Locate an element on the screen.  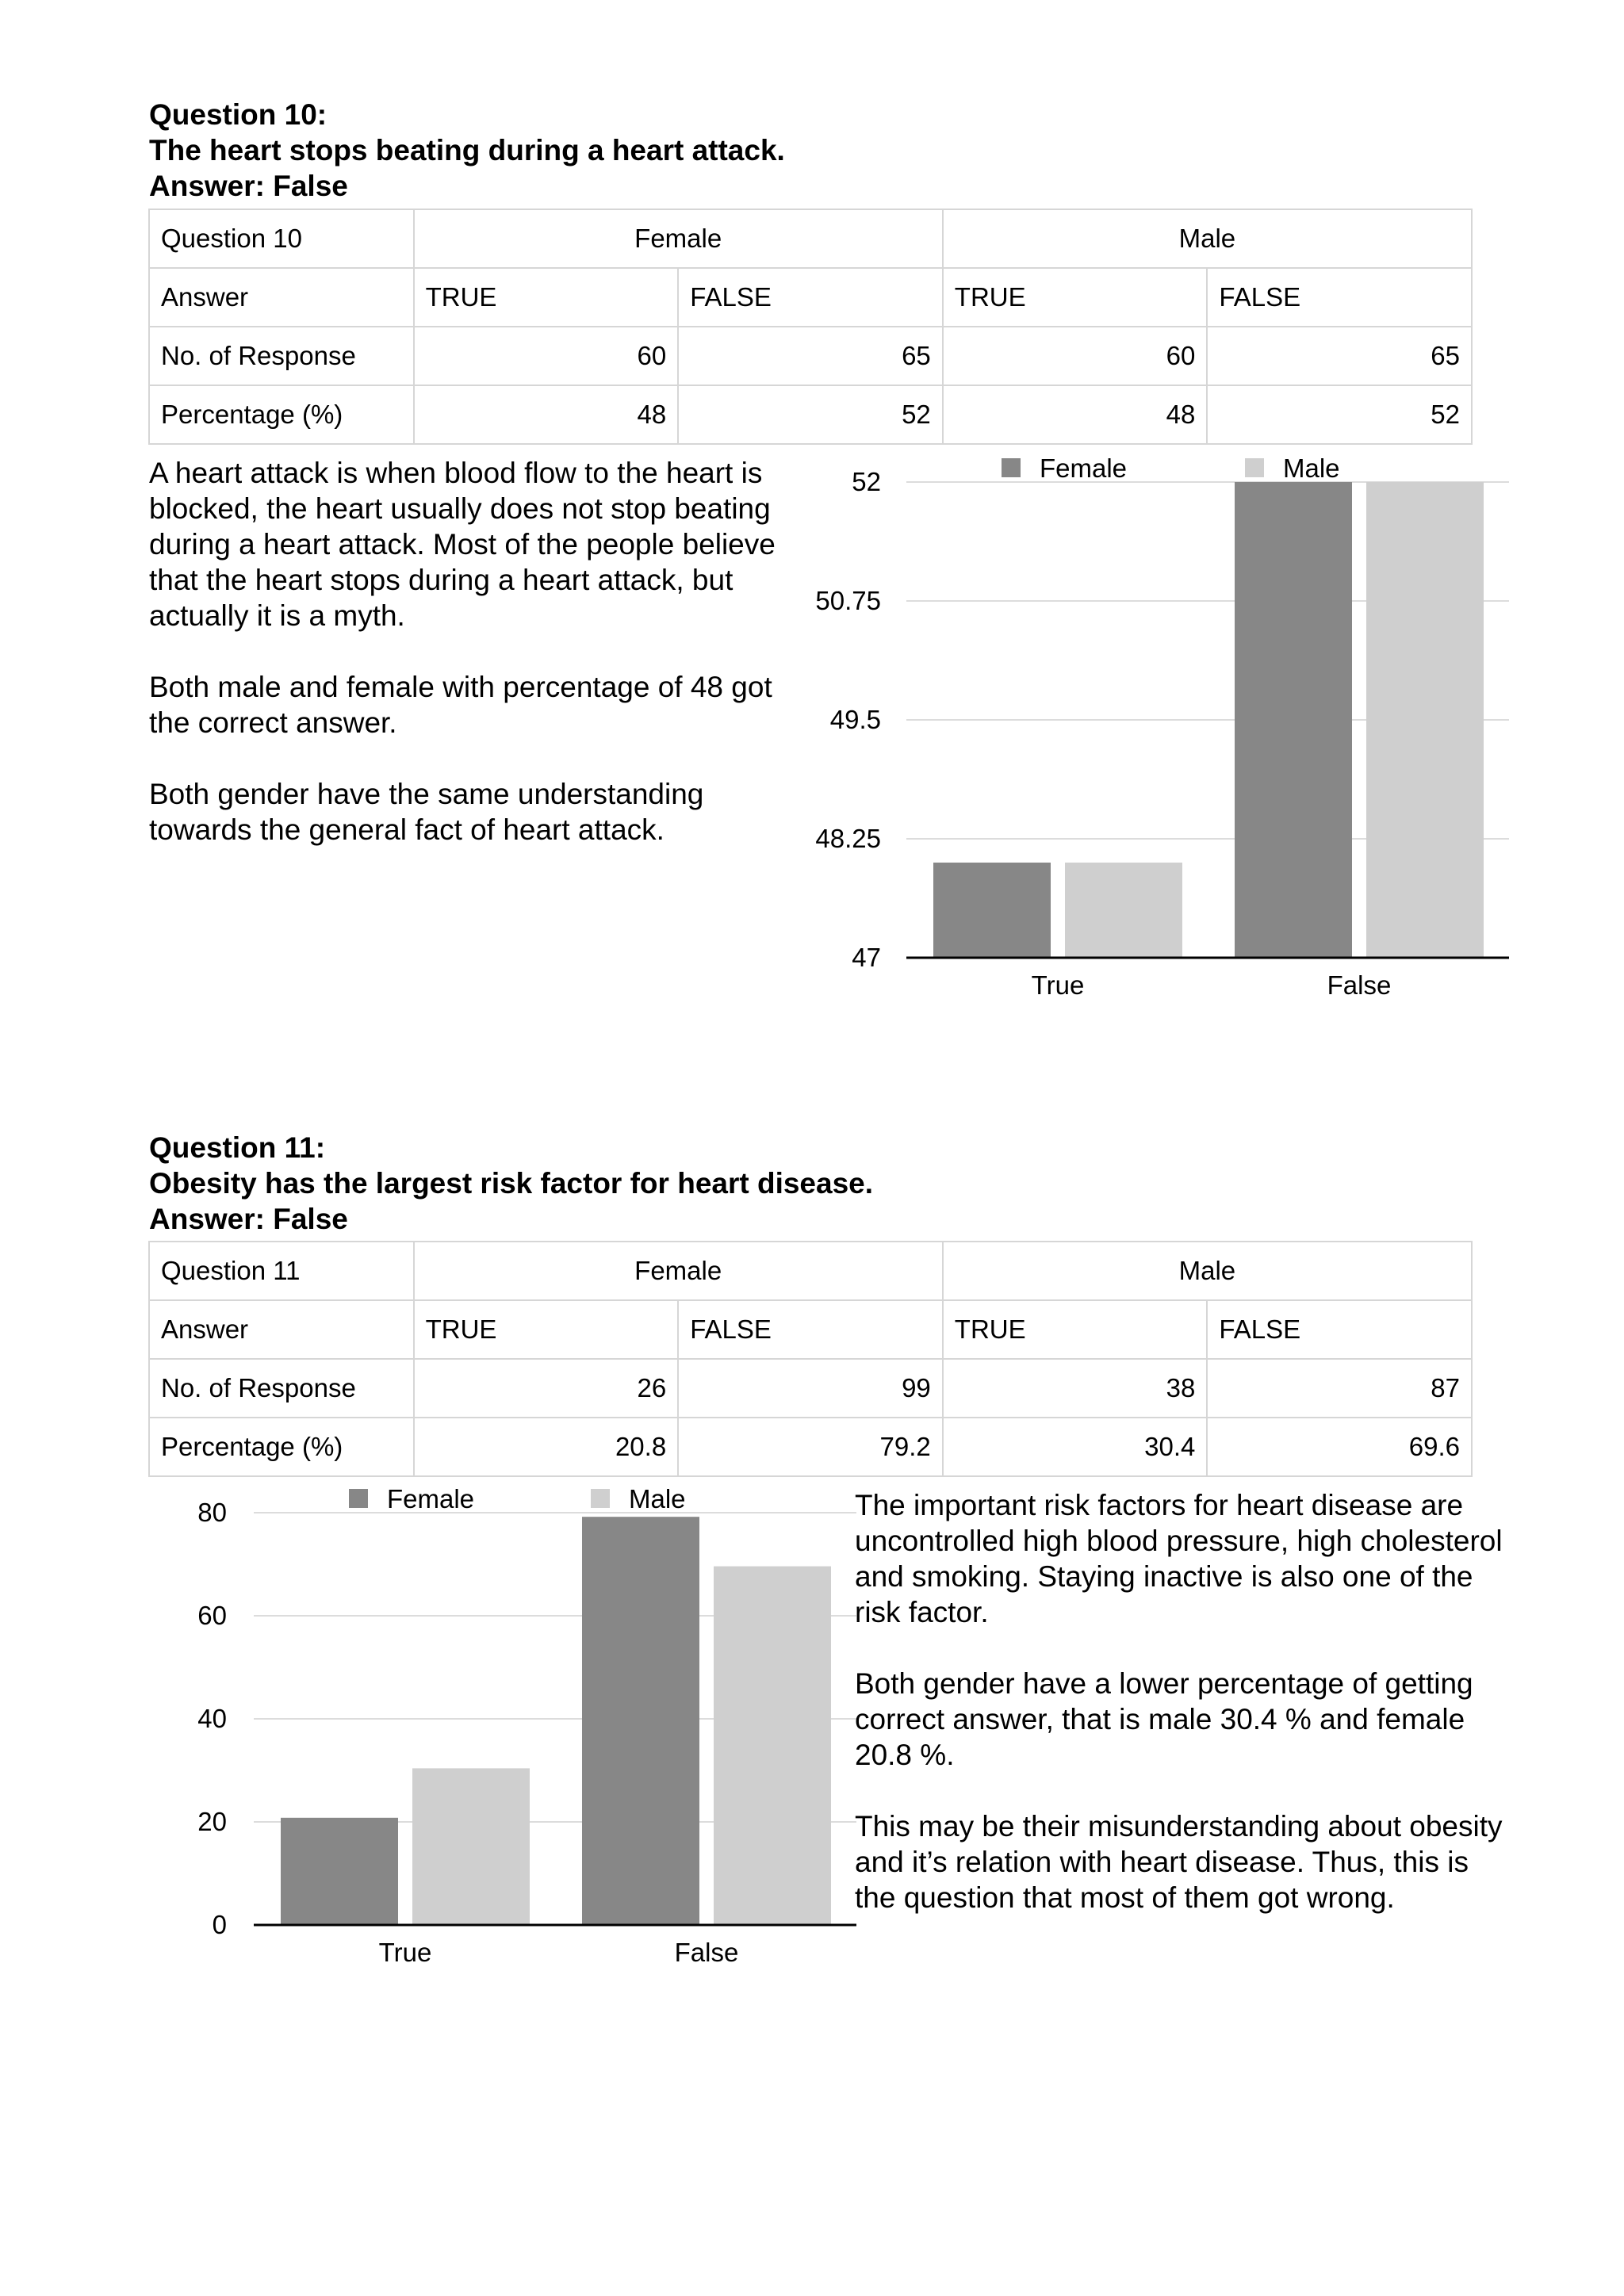
table-row: No. of Response 60 65 60 65 is located at coordinates (810, 356).